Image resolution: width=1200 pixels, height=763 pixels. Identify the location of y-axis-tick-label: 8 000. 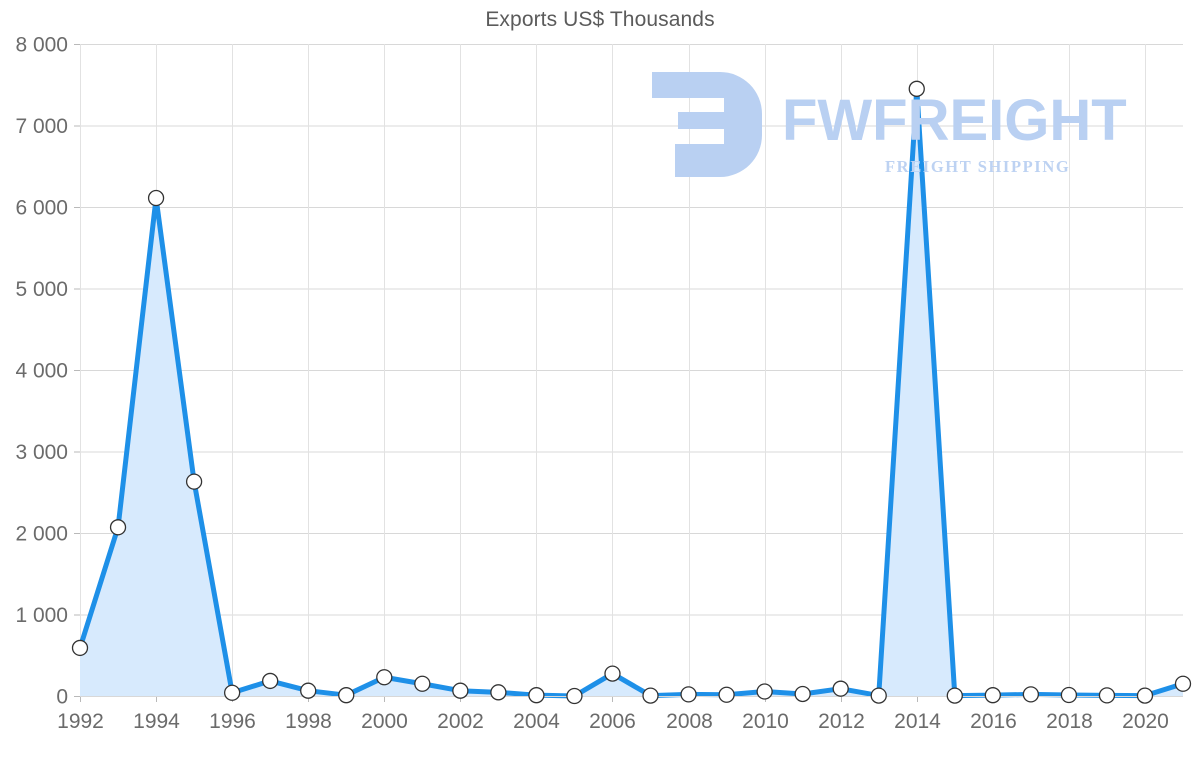
(41, 45).